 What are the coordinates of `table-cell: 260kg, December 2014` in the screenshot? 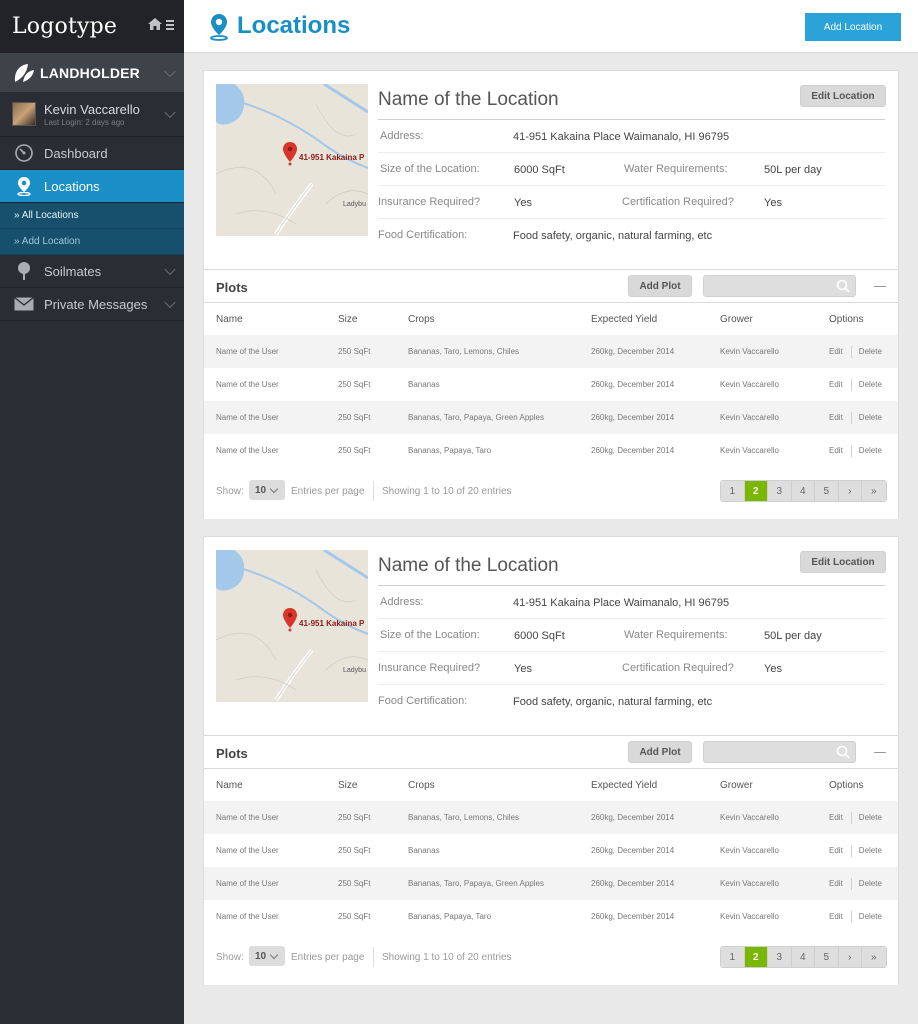 It's located at (655, 817).